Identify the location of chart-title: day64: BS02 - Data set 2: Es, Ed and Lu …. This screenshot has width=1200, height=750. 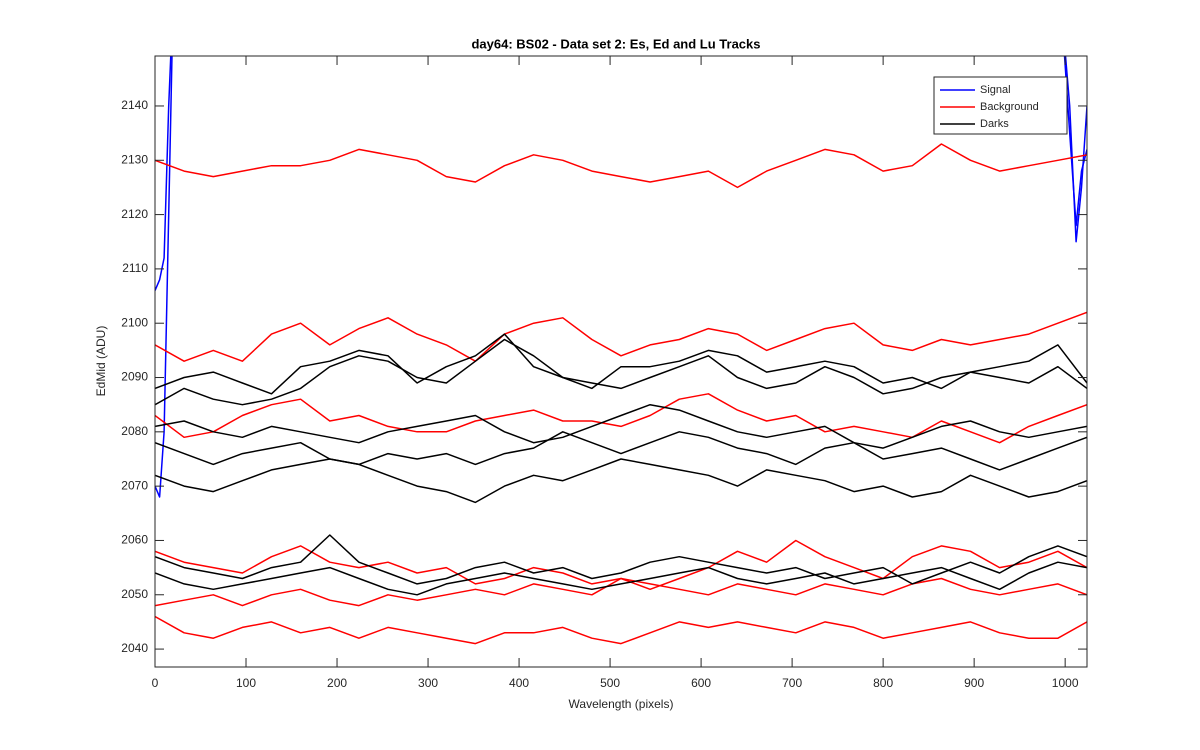
(615, 43).